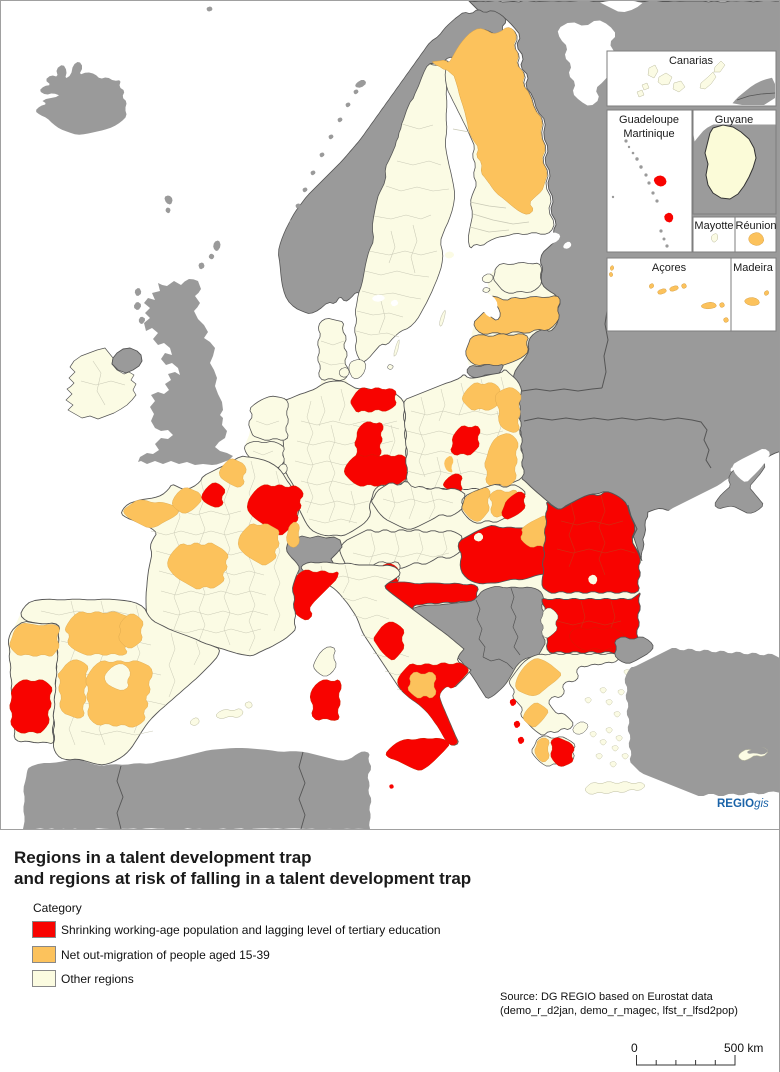  I want to click on svg-text: Açores, so click(669, 268).